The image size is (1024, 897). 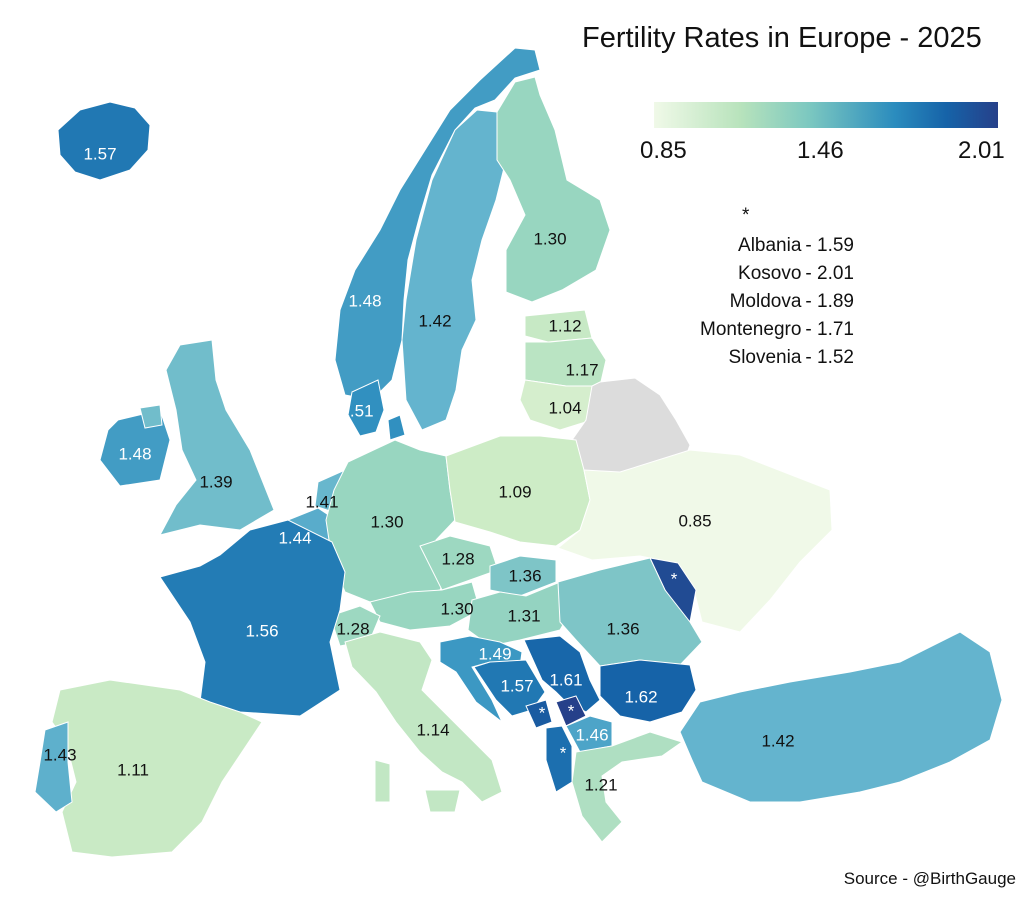 What do you see at coordinates (563, 752) in the screenshot?
I see `value-label-albania: *` at bounding box center [563, 752].